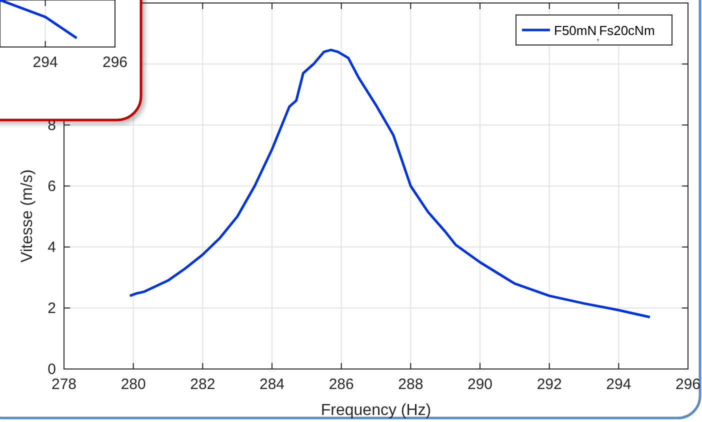  I want to click on y-tick-label: 6, so click(52, 186).